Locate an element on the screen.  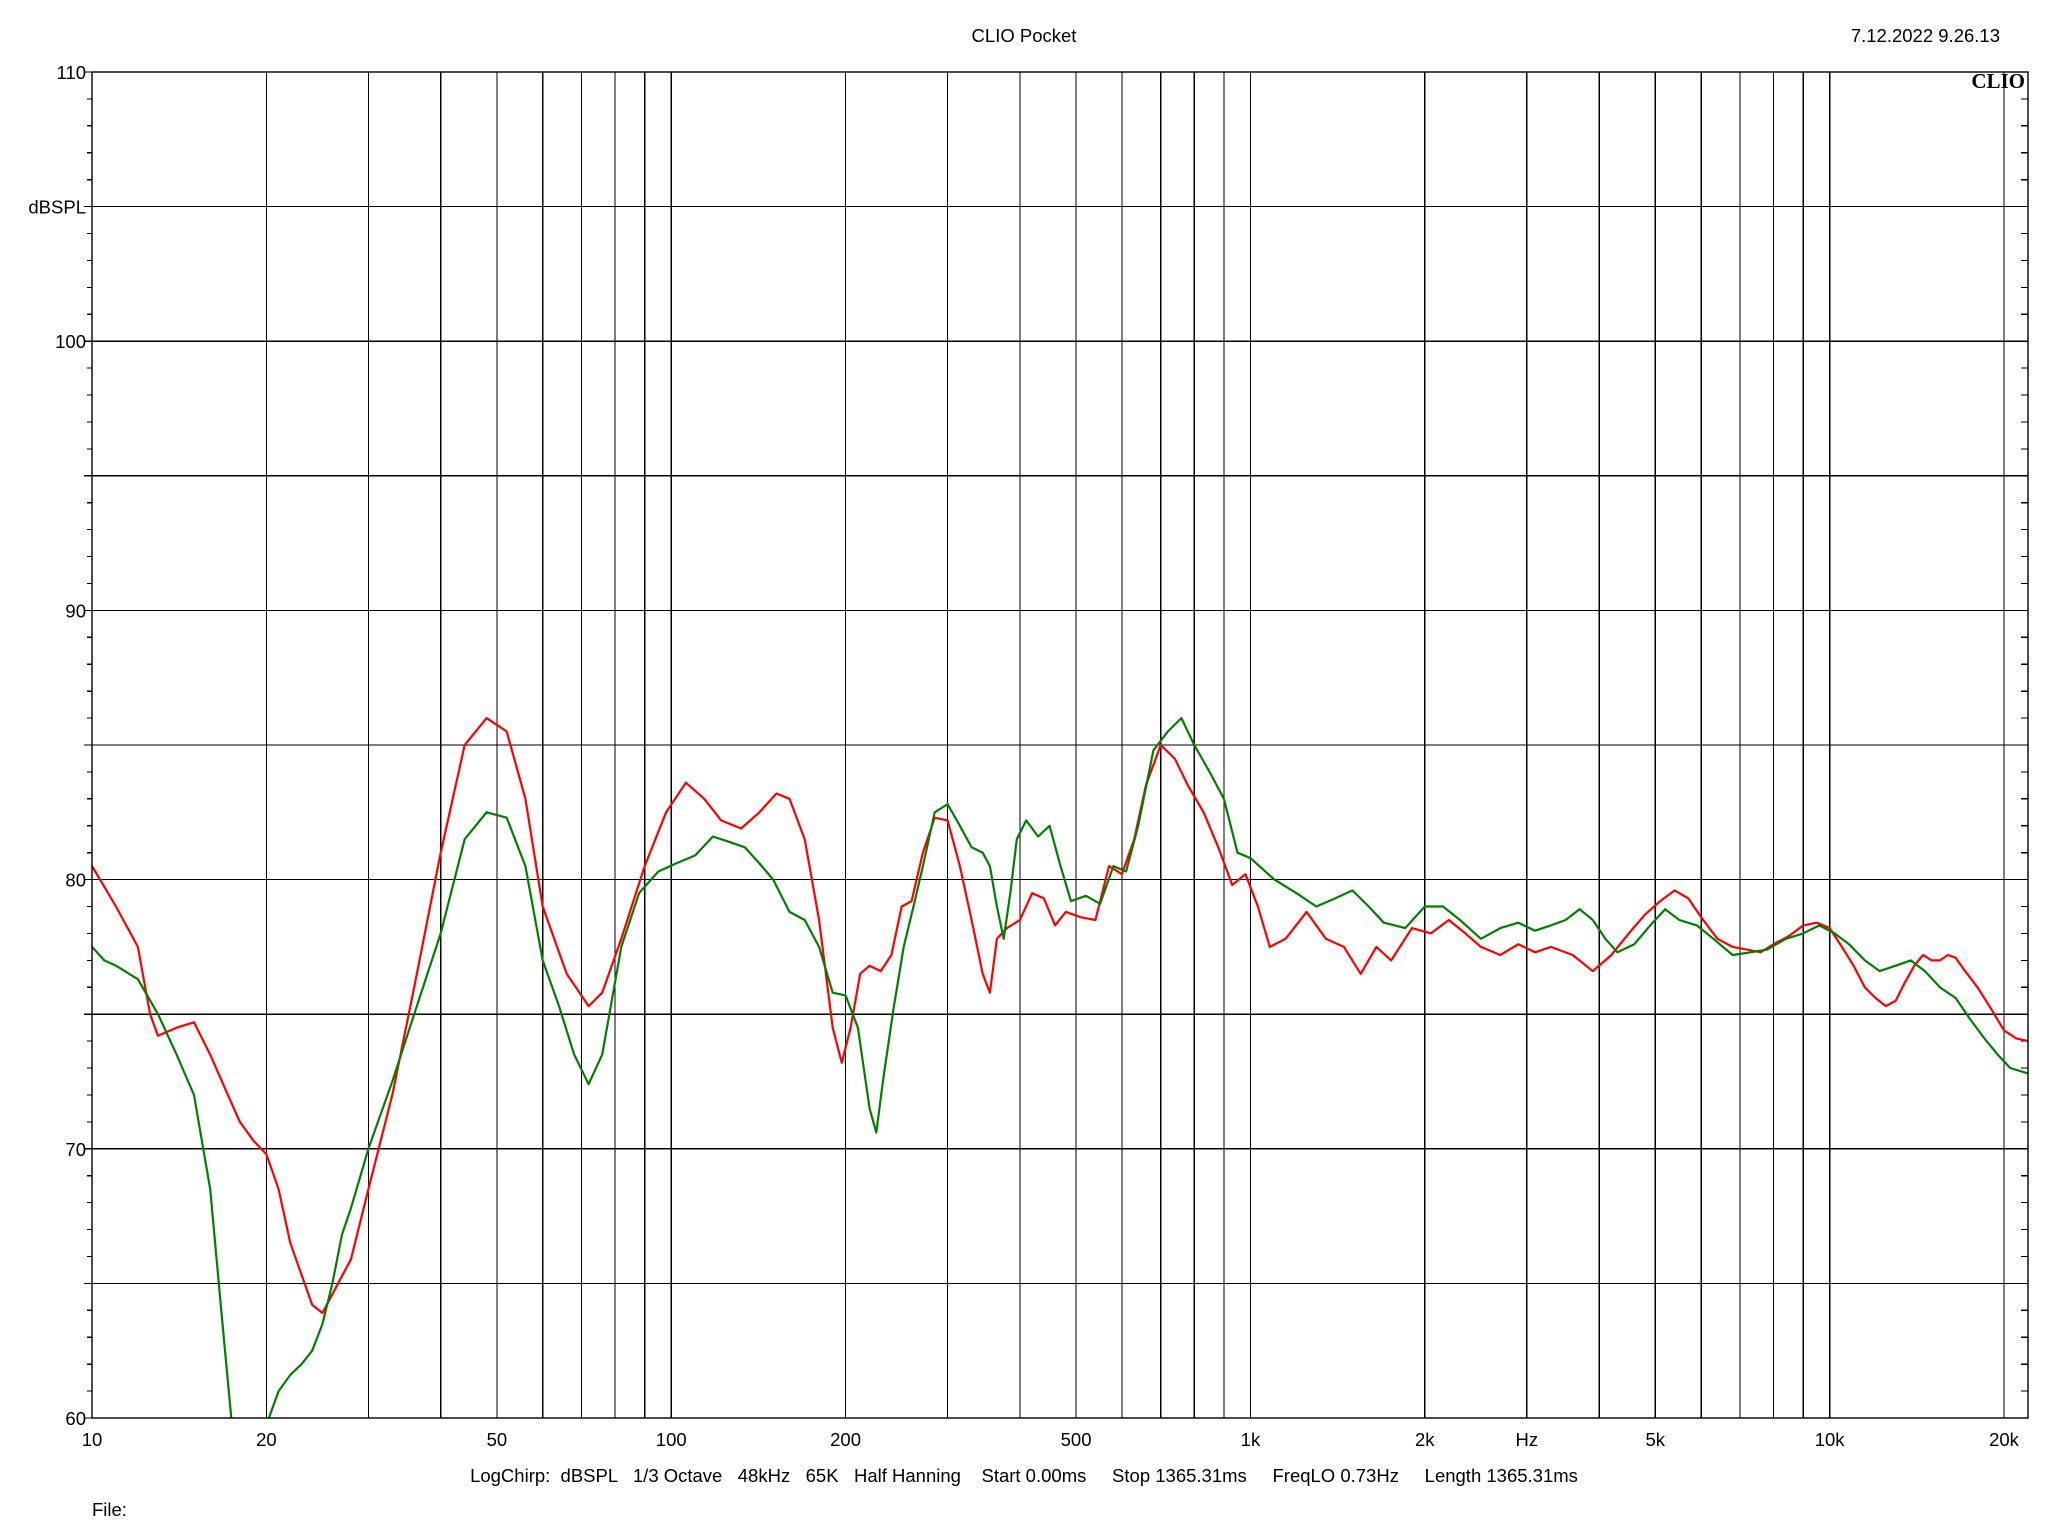
x-tick-label: Hz is located at coordinates (1526, 1439).